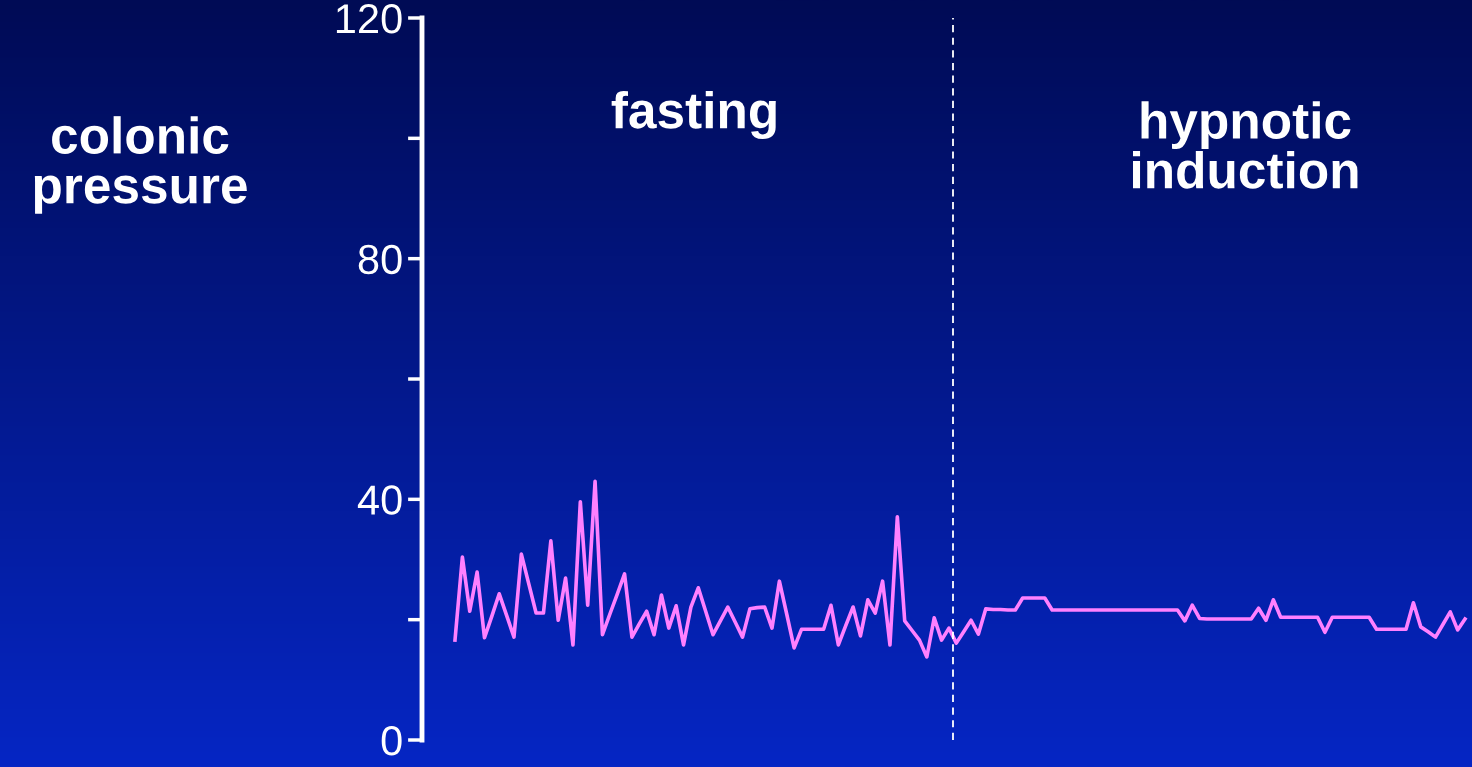  Describe the element at coordinates (380, 259) in the screenshot. I see `y-tick-label: 80` at that location.